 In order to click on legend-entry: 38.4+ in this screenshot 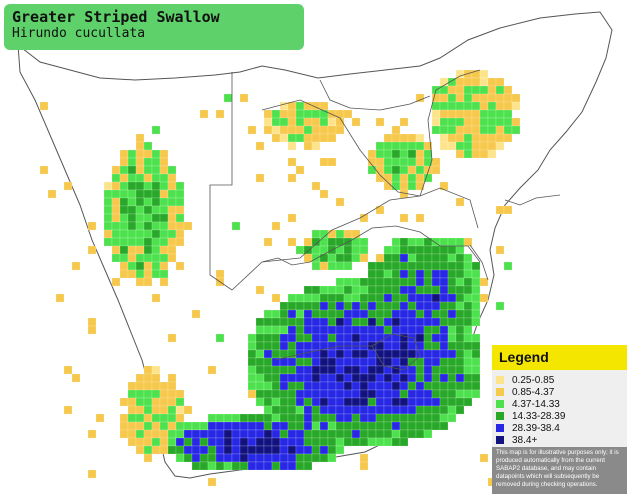, I will do `click(516, 440)`.